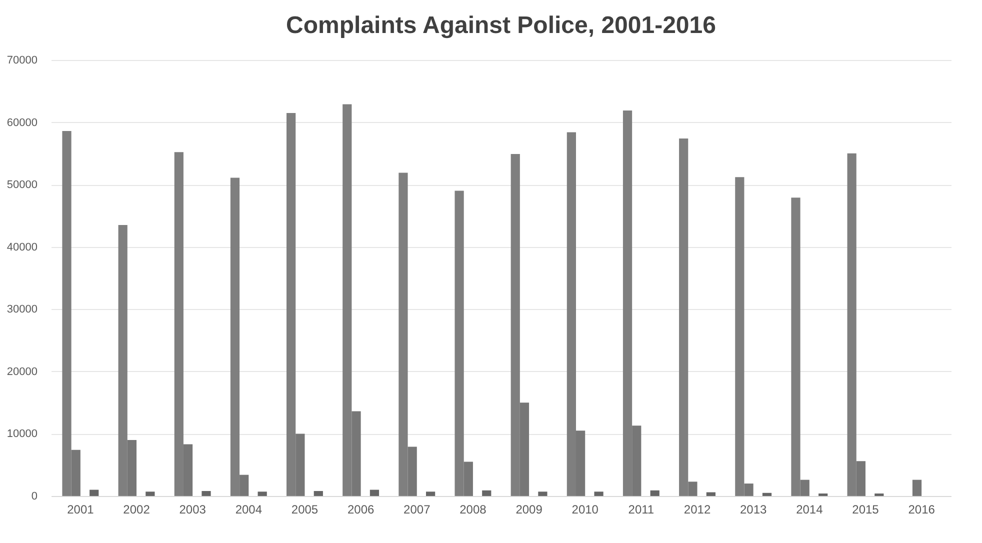 This screenshot has width=982, height=543. I want to click on x-tick-label: 2013, so click(754, 509).